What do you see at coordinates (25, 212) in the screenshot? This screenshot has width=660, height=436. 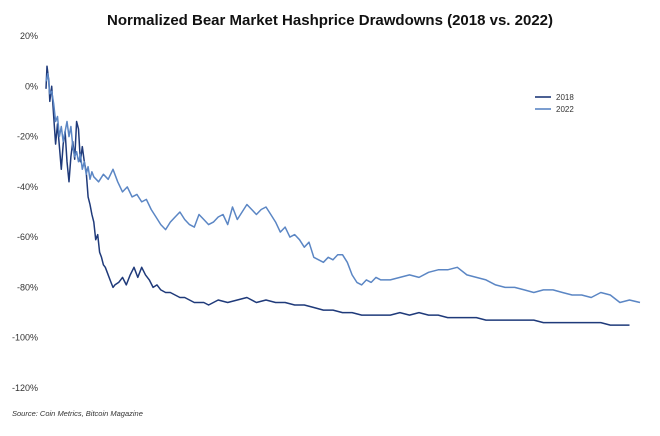 I see `y-axis: 20% 0% -20% -40% -60% -80% -100% -120%` at bounding box center [25, 212].